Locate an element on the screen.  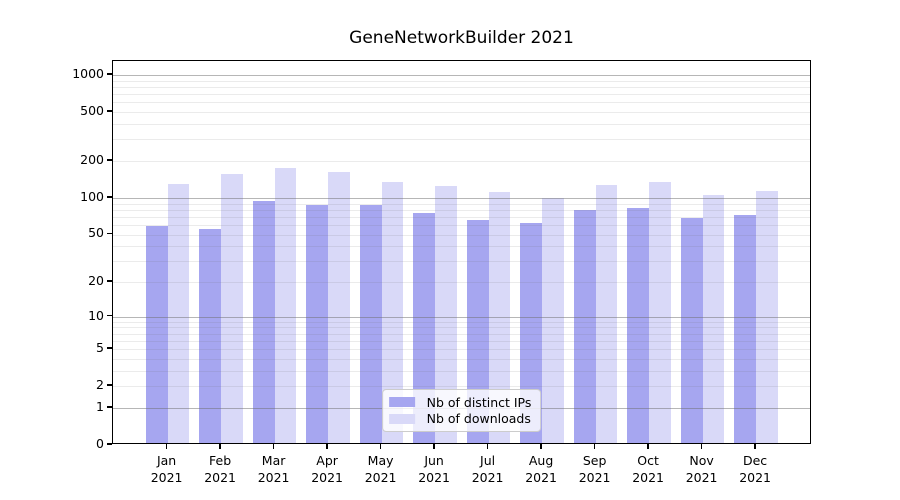
y-tick-label-1: 1 is located at coordinates (100, 406).